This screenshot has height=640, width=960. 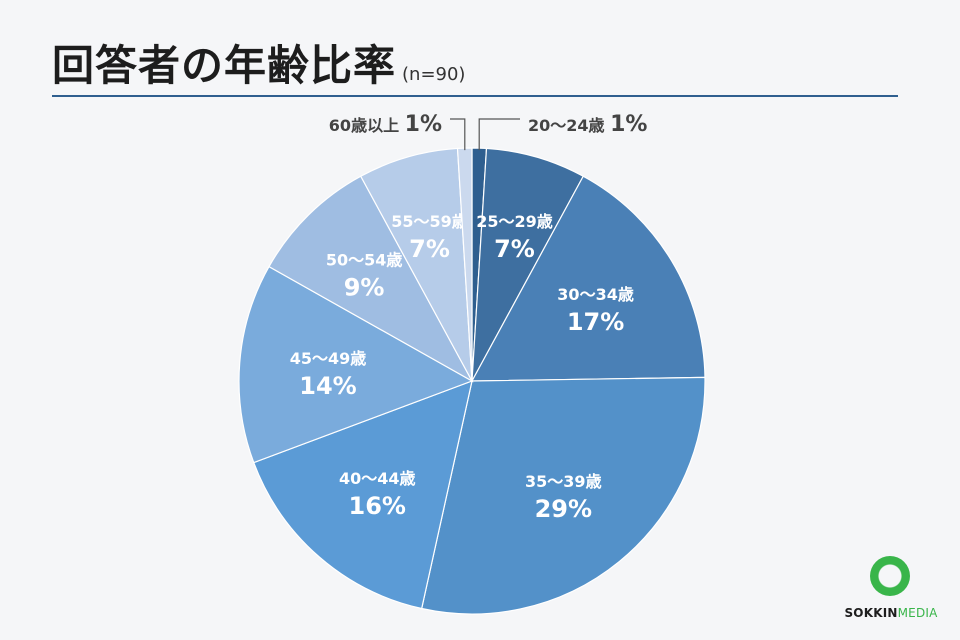 I want to click on outside-slice-label: 20〜24歳 1%, so click(x=587, y=124).